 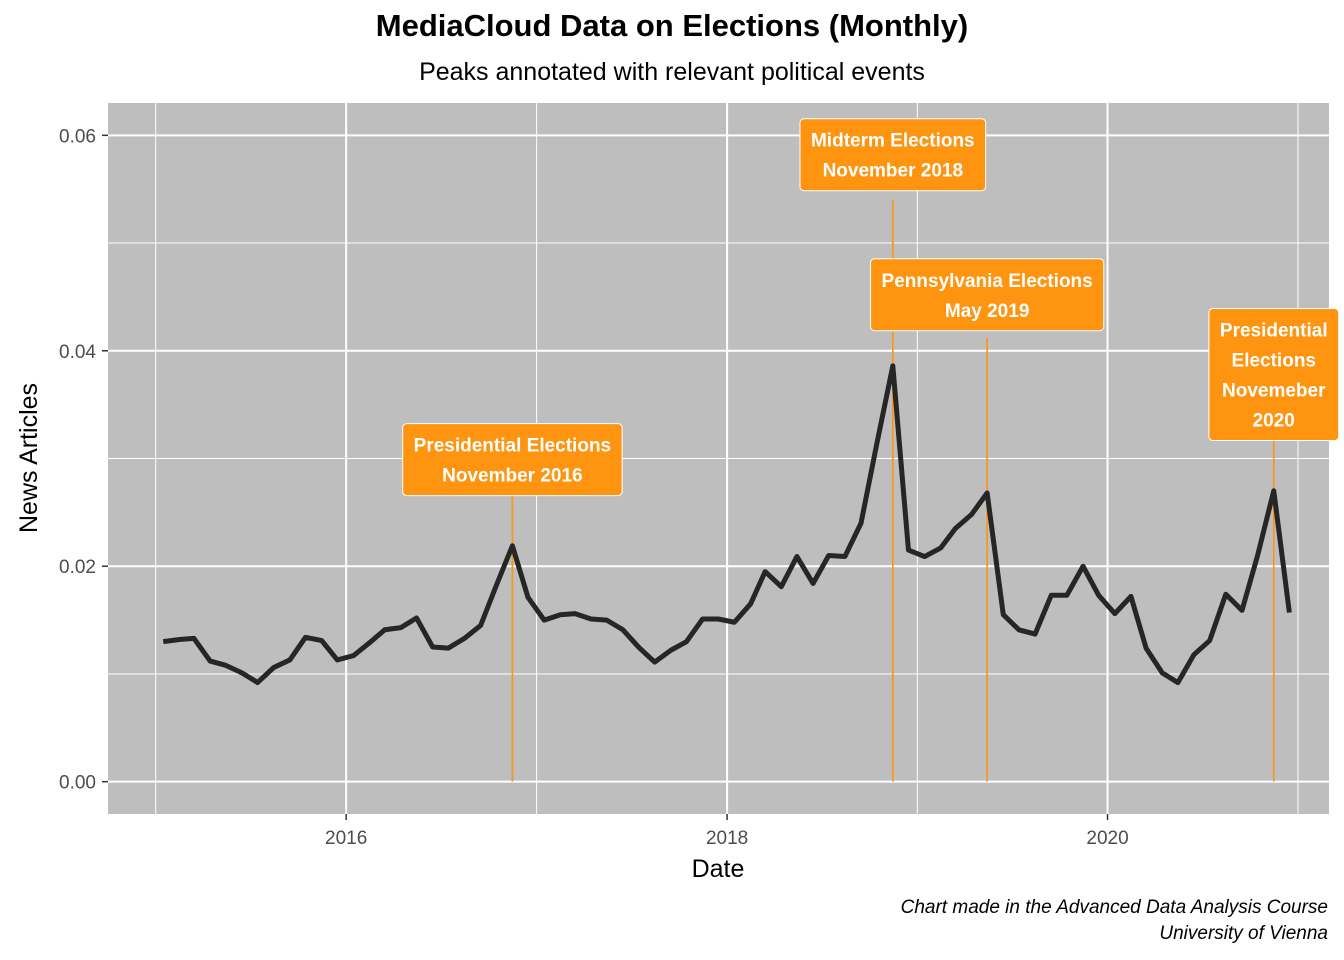 I want to click on annotation-text: Presidential Elections, so click(x=512, y=446).